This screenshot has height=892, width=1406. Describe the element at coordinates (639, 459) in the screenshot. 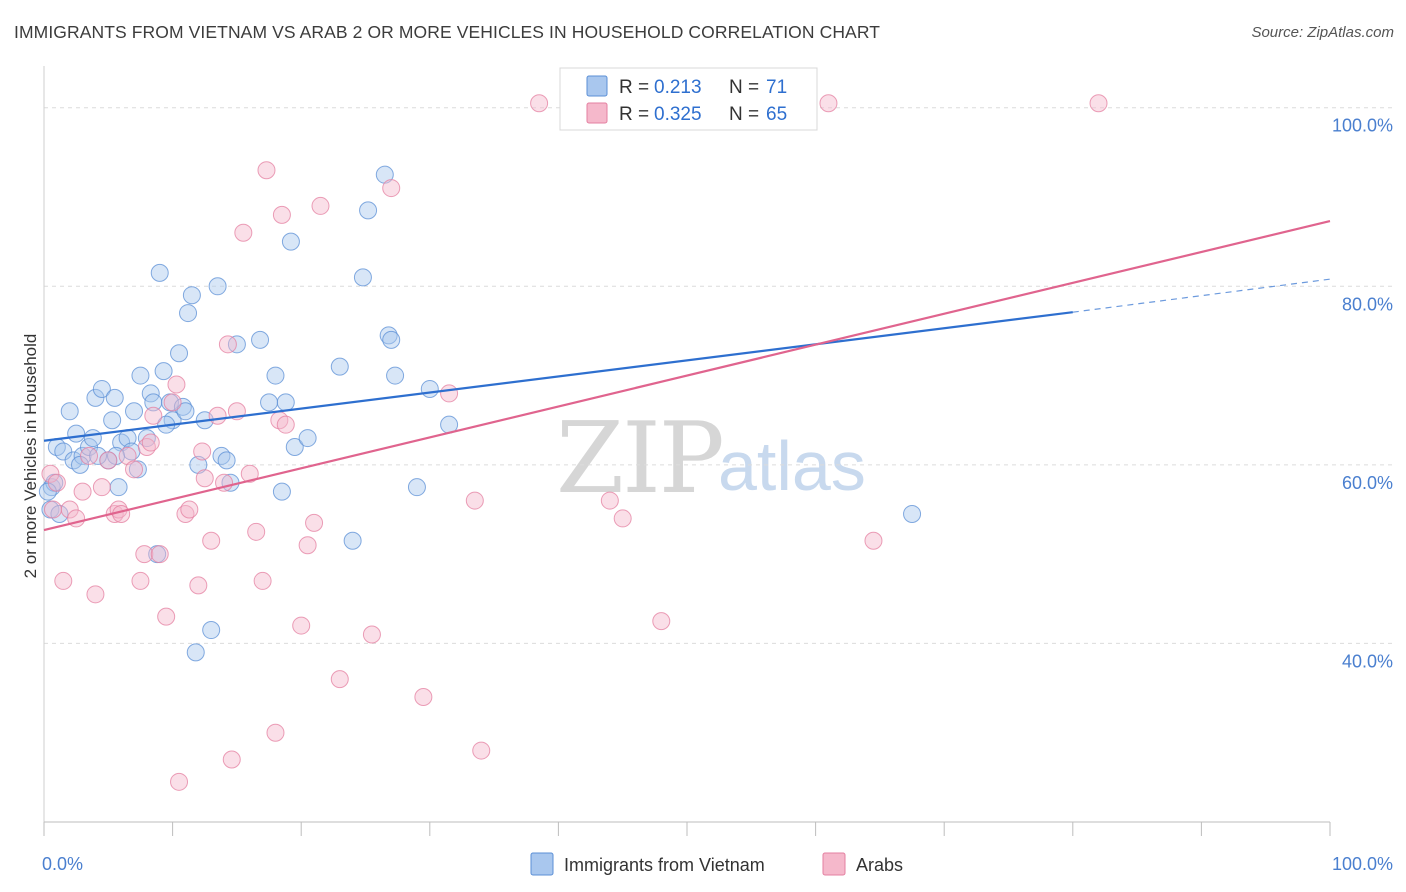

I see `watermark-zip: ZIP` at that location.